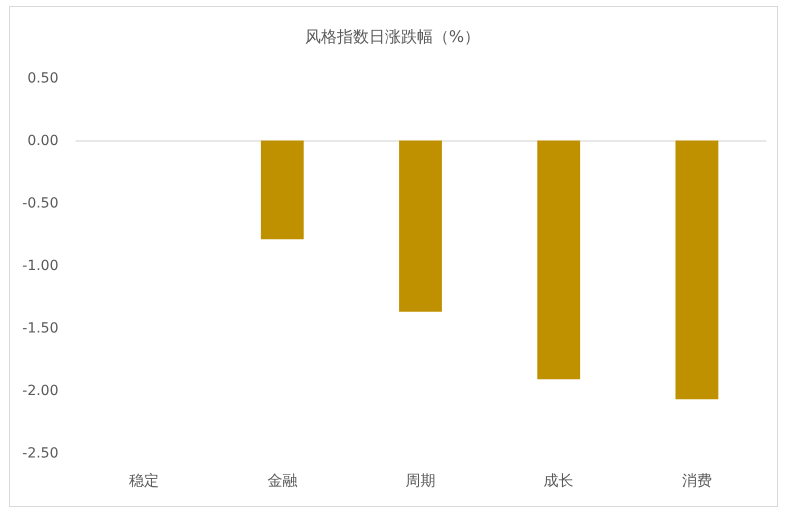 The image size is (796, 515). Describe the element at coordinates (40, 266) in the screenshot. I see `y-tick-label: -1.00` at that location.